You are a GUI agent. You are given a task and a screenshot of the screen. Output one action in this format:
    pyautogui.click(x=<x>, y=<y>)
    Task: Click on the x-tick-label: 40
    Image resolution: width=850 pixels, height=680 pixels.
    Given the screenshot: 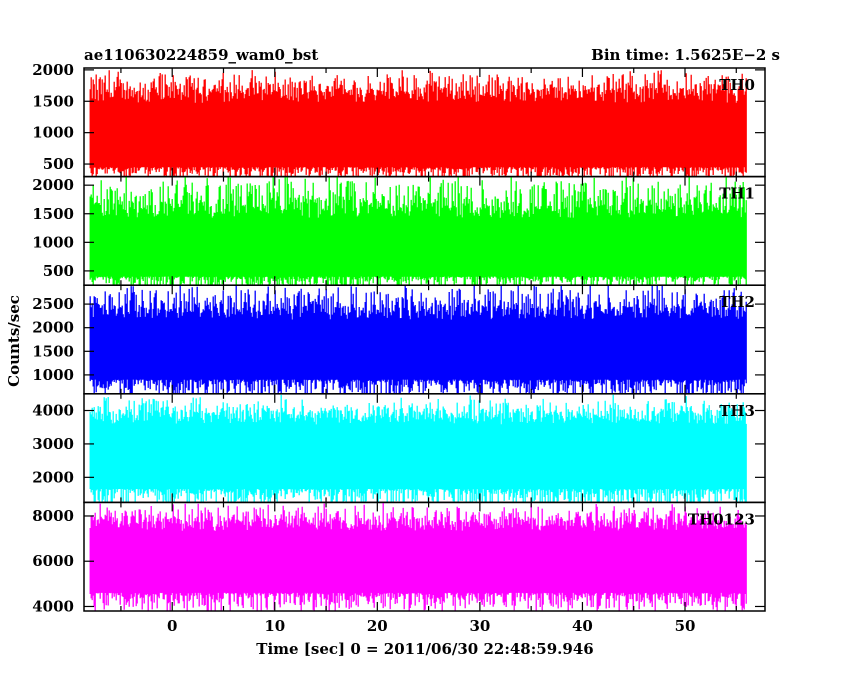 What is the action you would take?
    pyautogui.click(x=582, y=626)
    